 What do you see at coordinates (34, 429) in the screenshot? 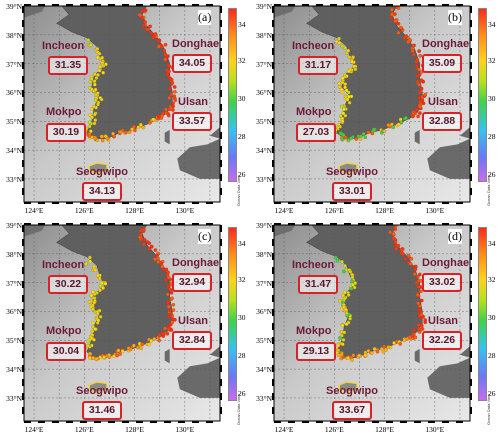
I see `longitude-tick-label: 124°E` at bounding box center [34, 429].